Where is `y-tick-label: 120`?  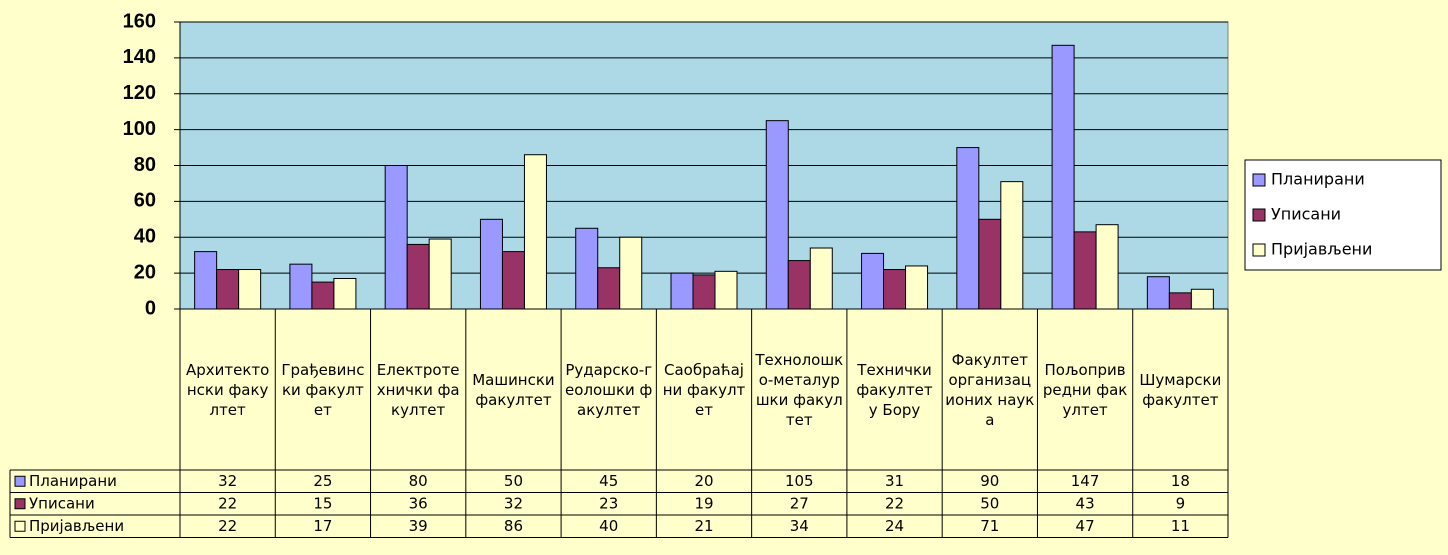 y-tick-label: 120 is located at coordinates (139, 93).